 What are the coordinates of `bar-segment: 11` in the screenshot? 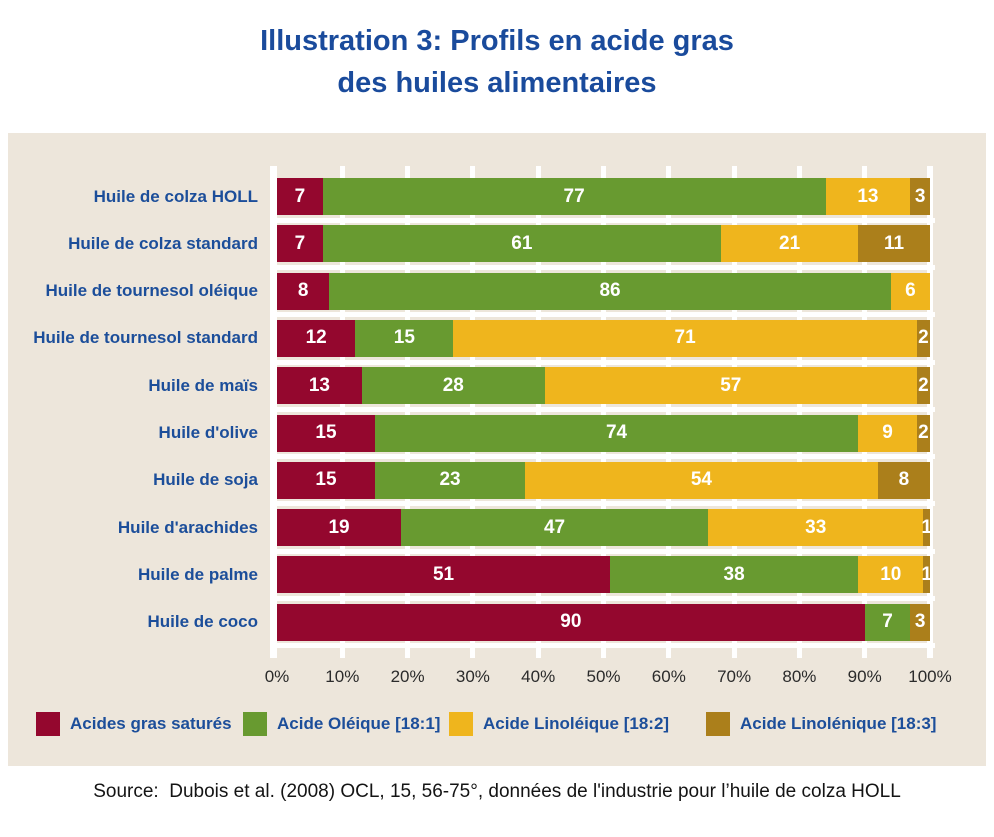 It's located at (894, 244).